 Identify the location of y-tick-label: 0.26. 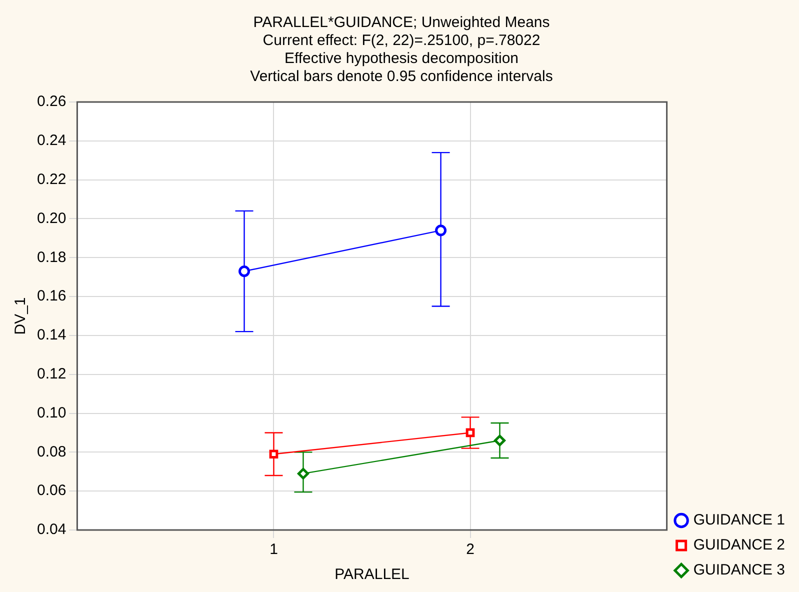
(51, 101).